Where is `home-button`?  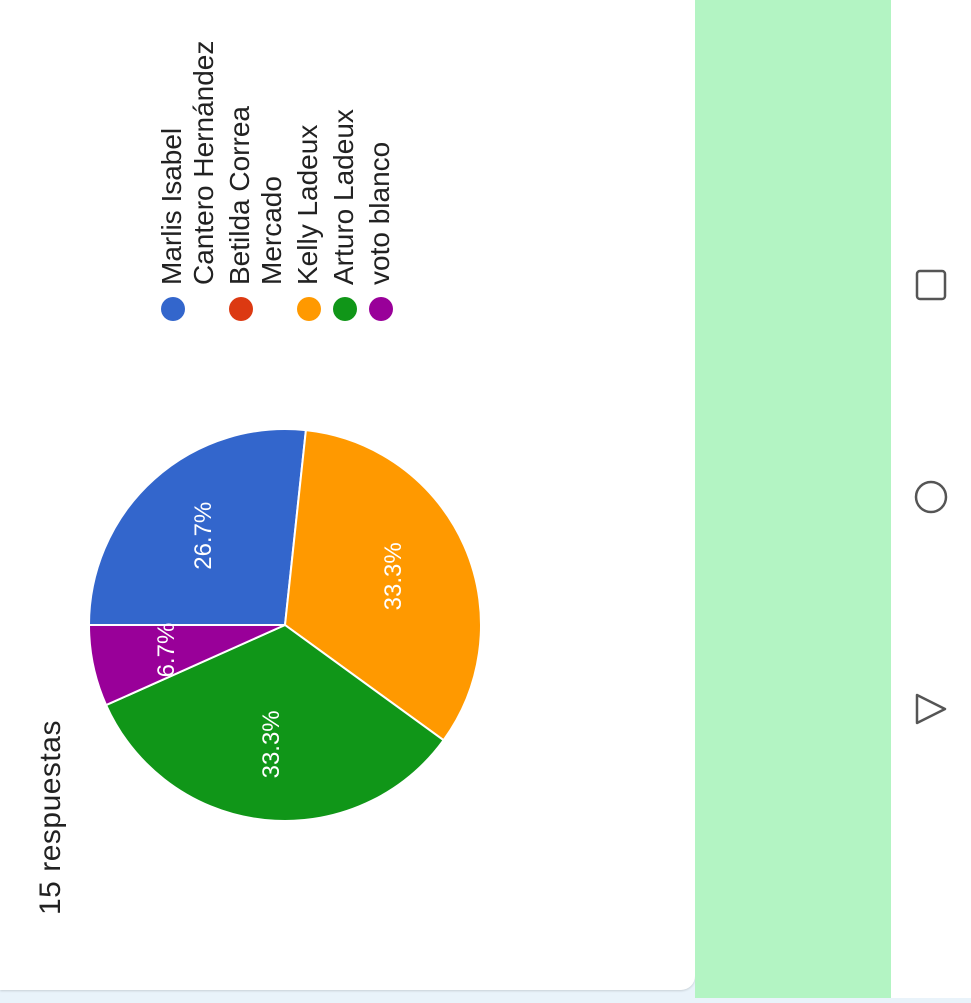
home-button is located at coordinates (931, 497).